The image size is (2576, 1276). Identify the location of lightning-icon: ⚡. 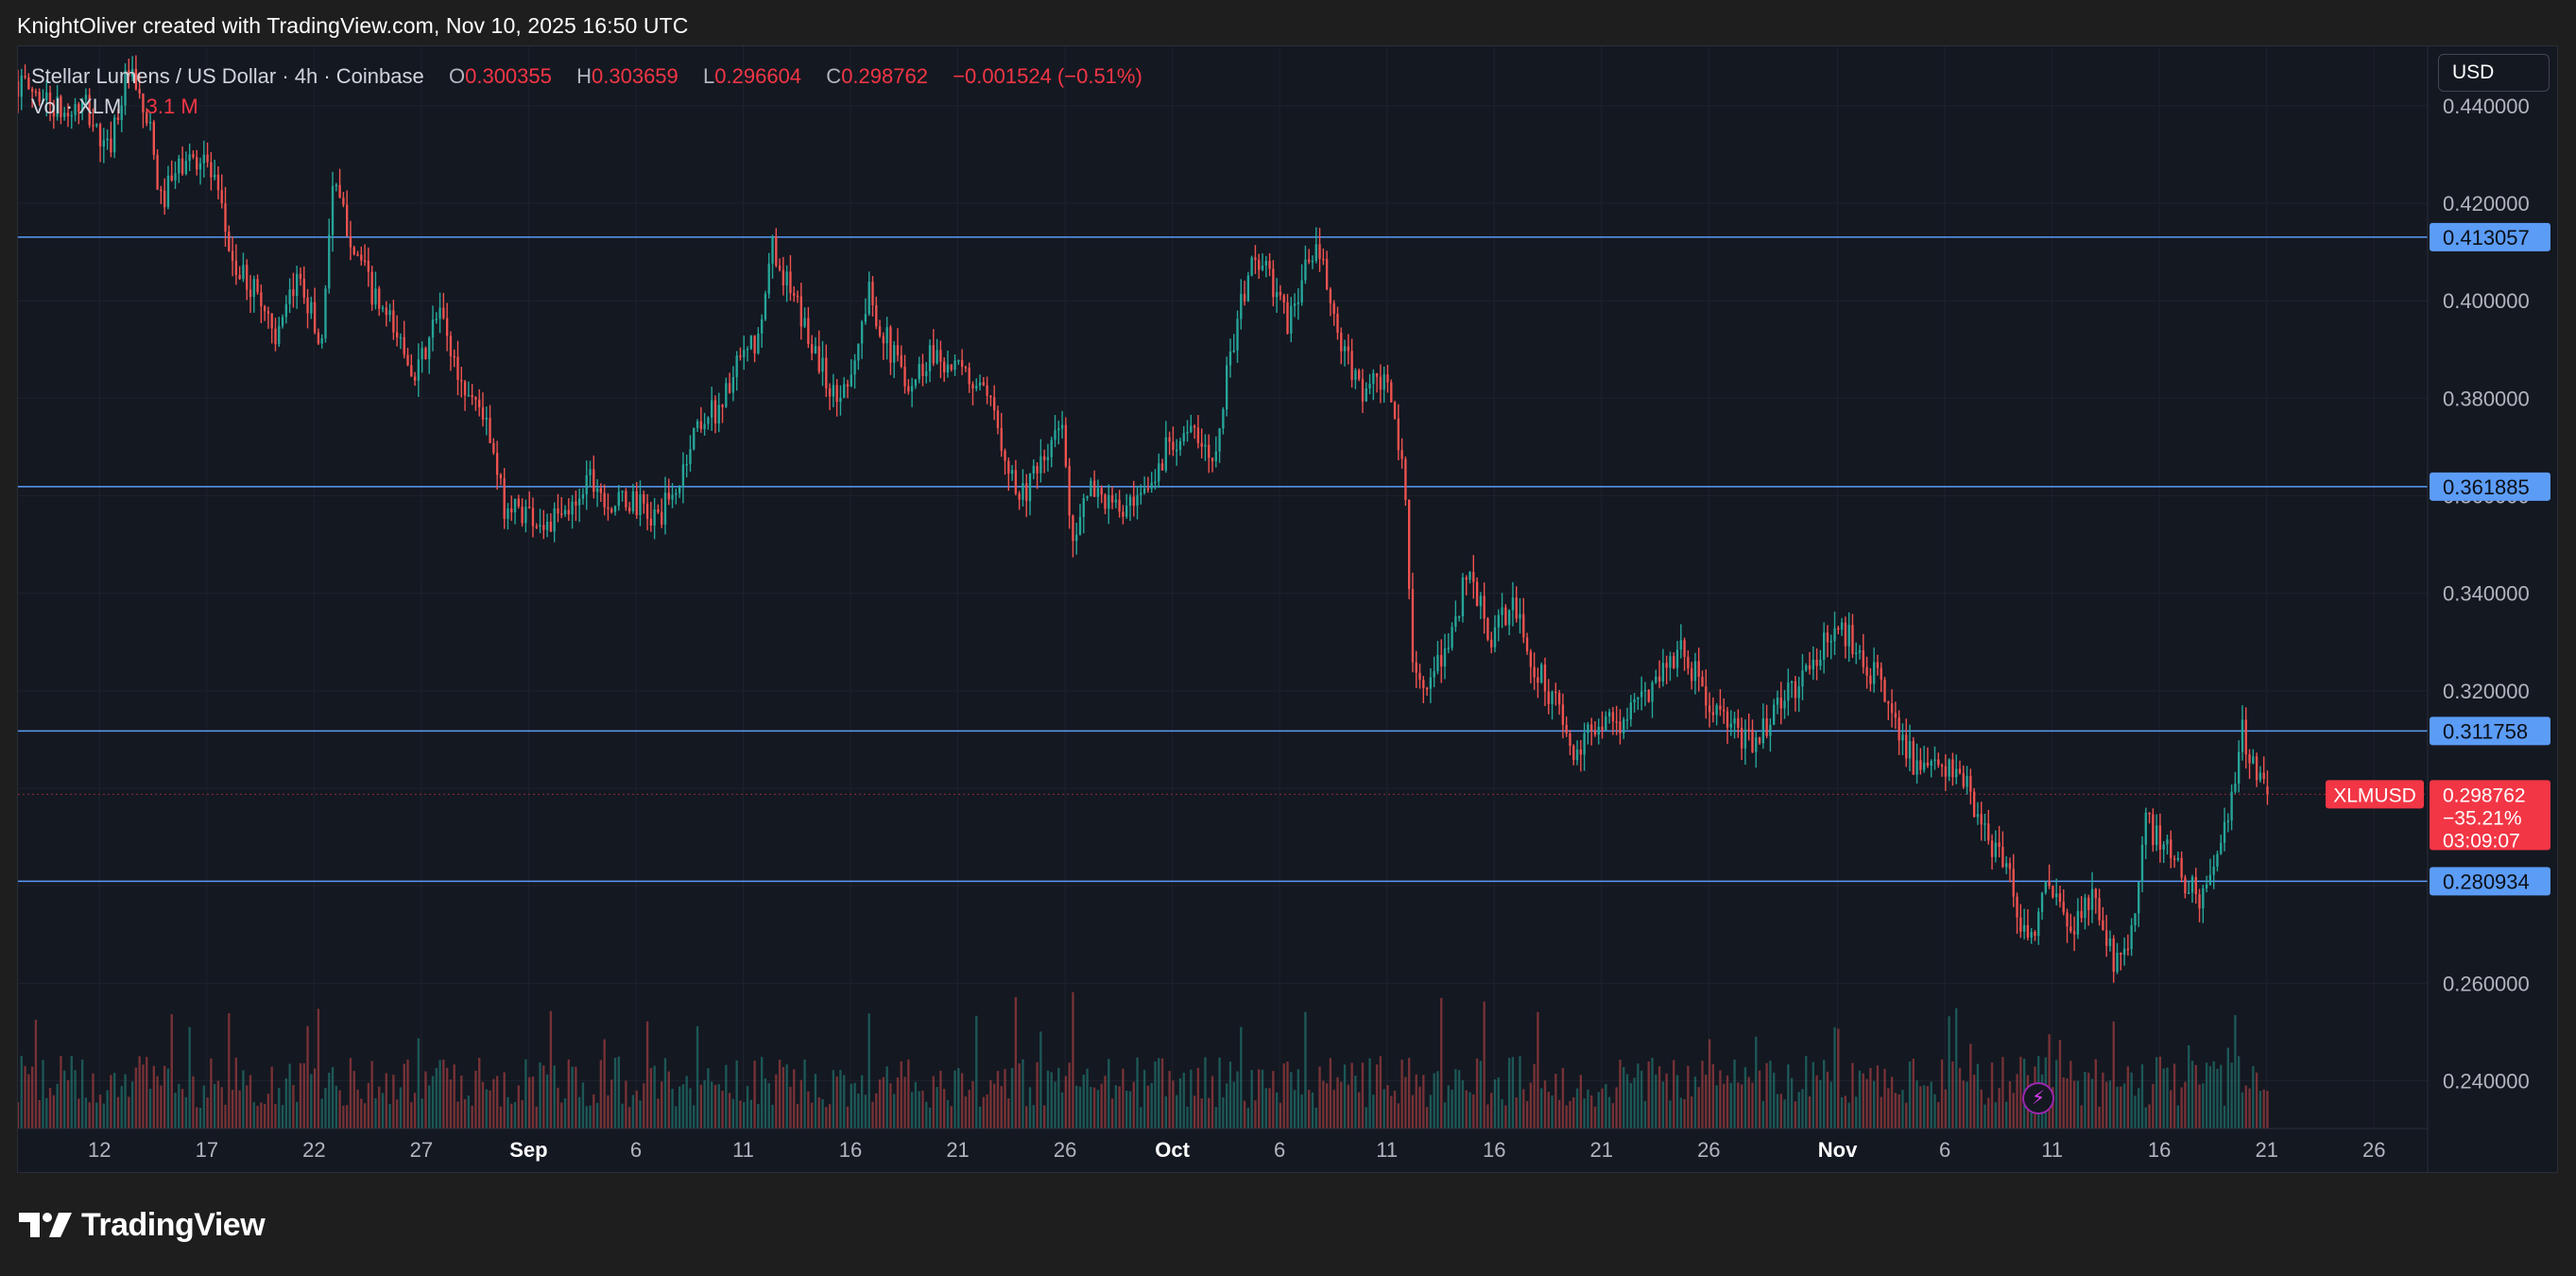
(2038, 1098).